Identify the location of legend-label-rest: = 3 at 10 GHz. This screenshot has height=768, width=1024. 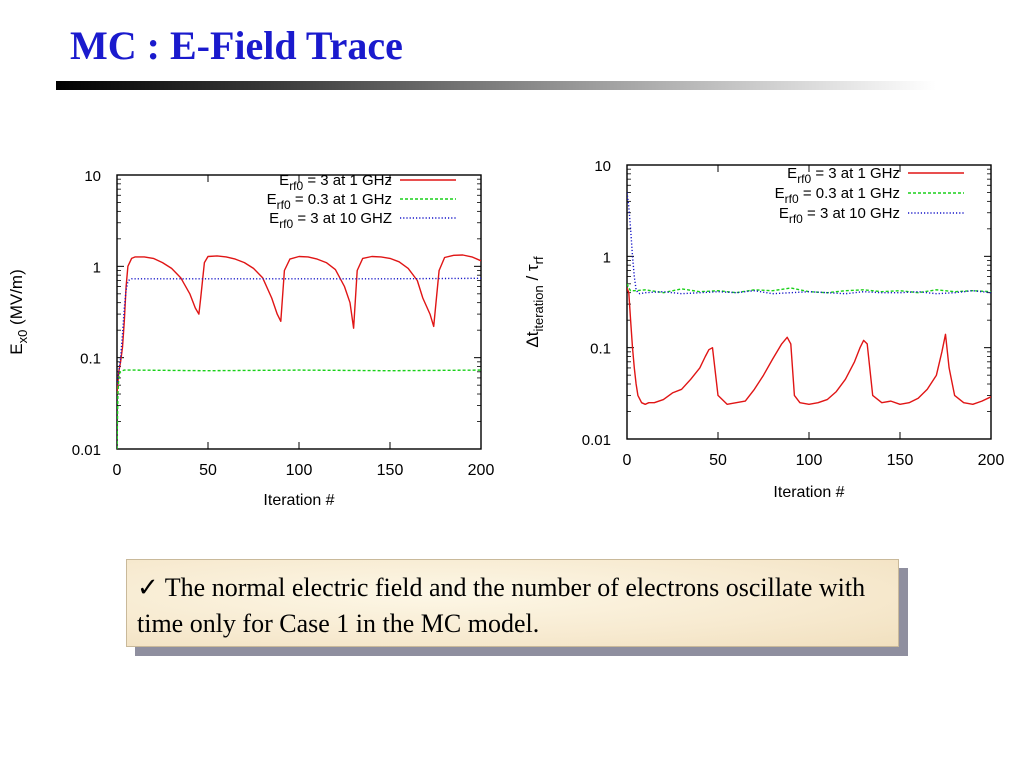
(851, 213).